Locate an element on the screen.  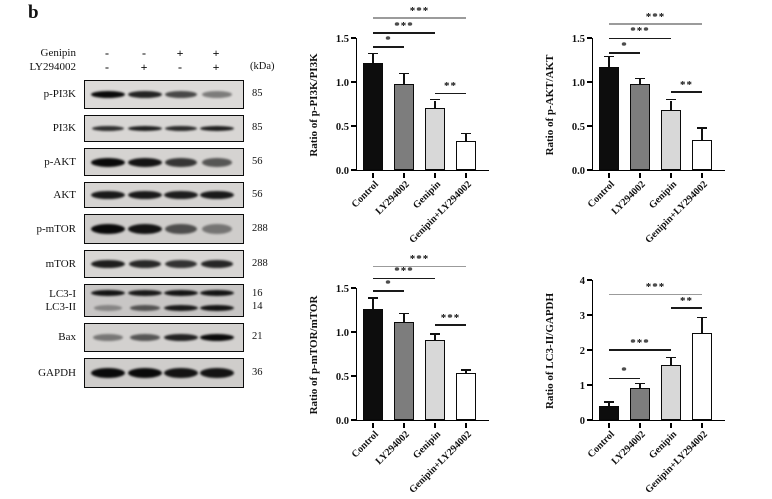
blot-row-label: p-AKT is located at coordinates (46, 162).